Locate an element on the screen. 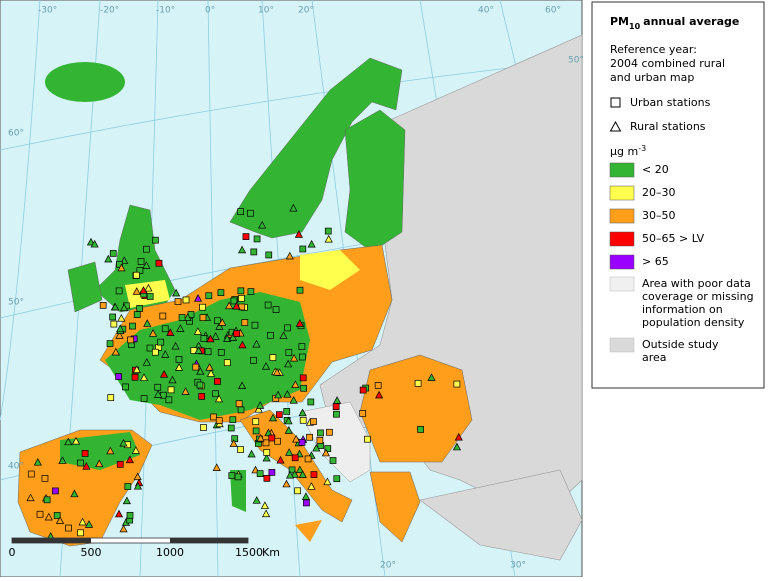 The width and height of the screenshot is (768, 581). no-data-area is located at coordinates (335, 442).